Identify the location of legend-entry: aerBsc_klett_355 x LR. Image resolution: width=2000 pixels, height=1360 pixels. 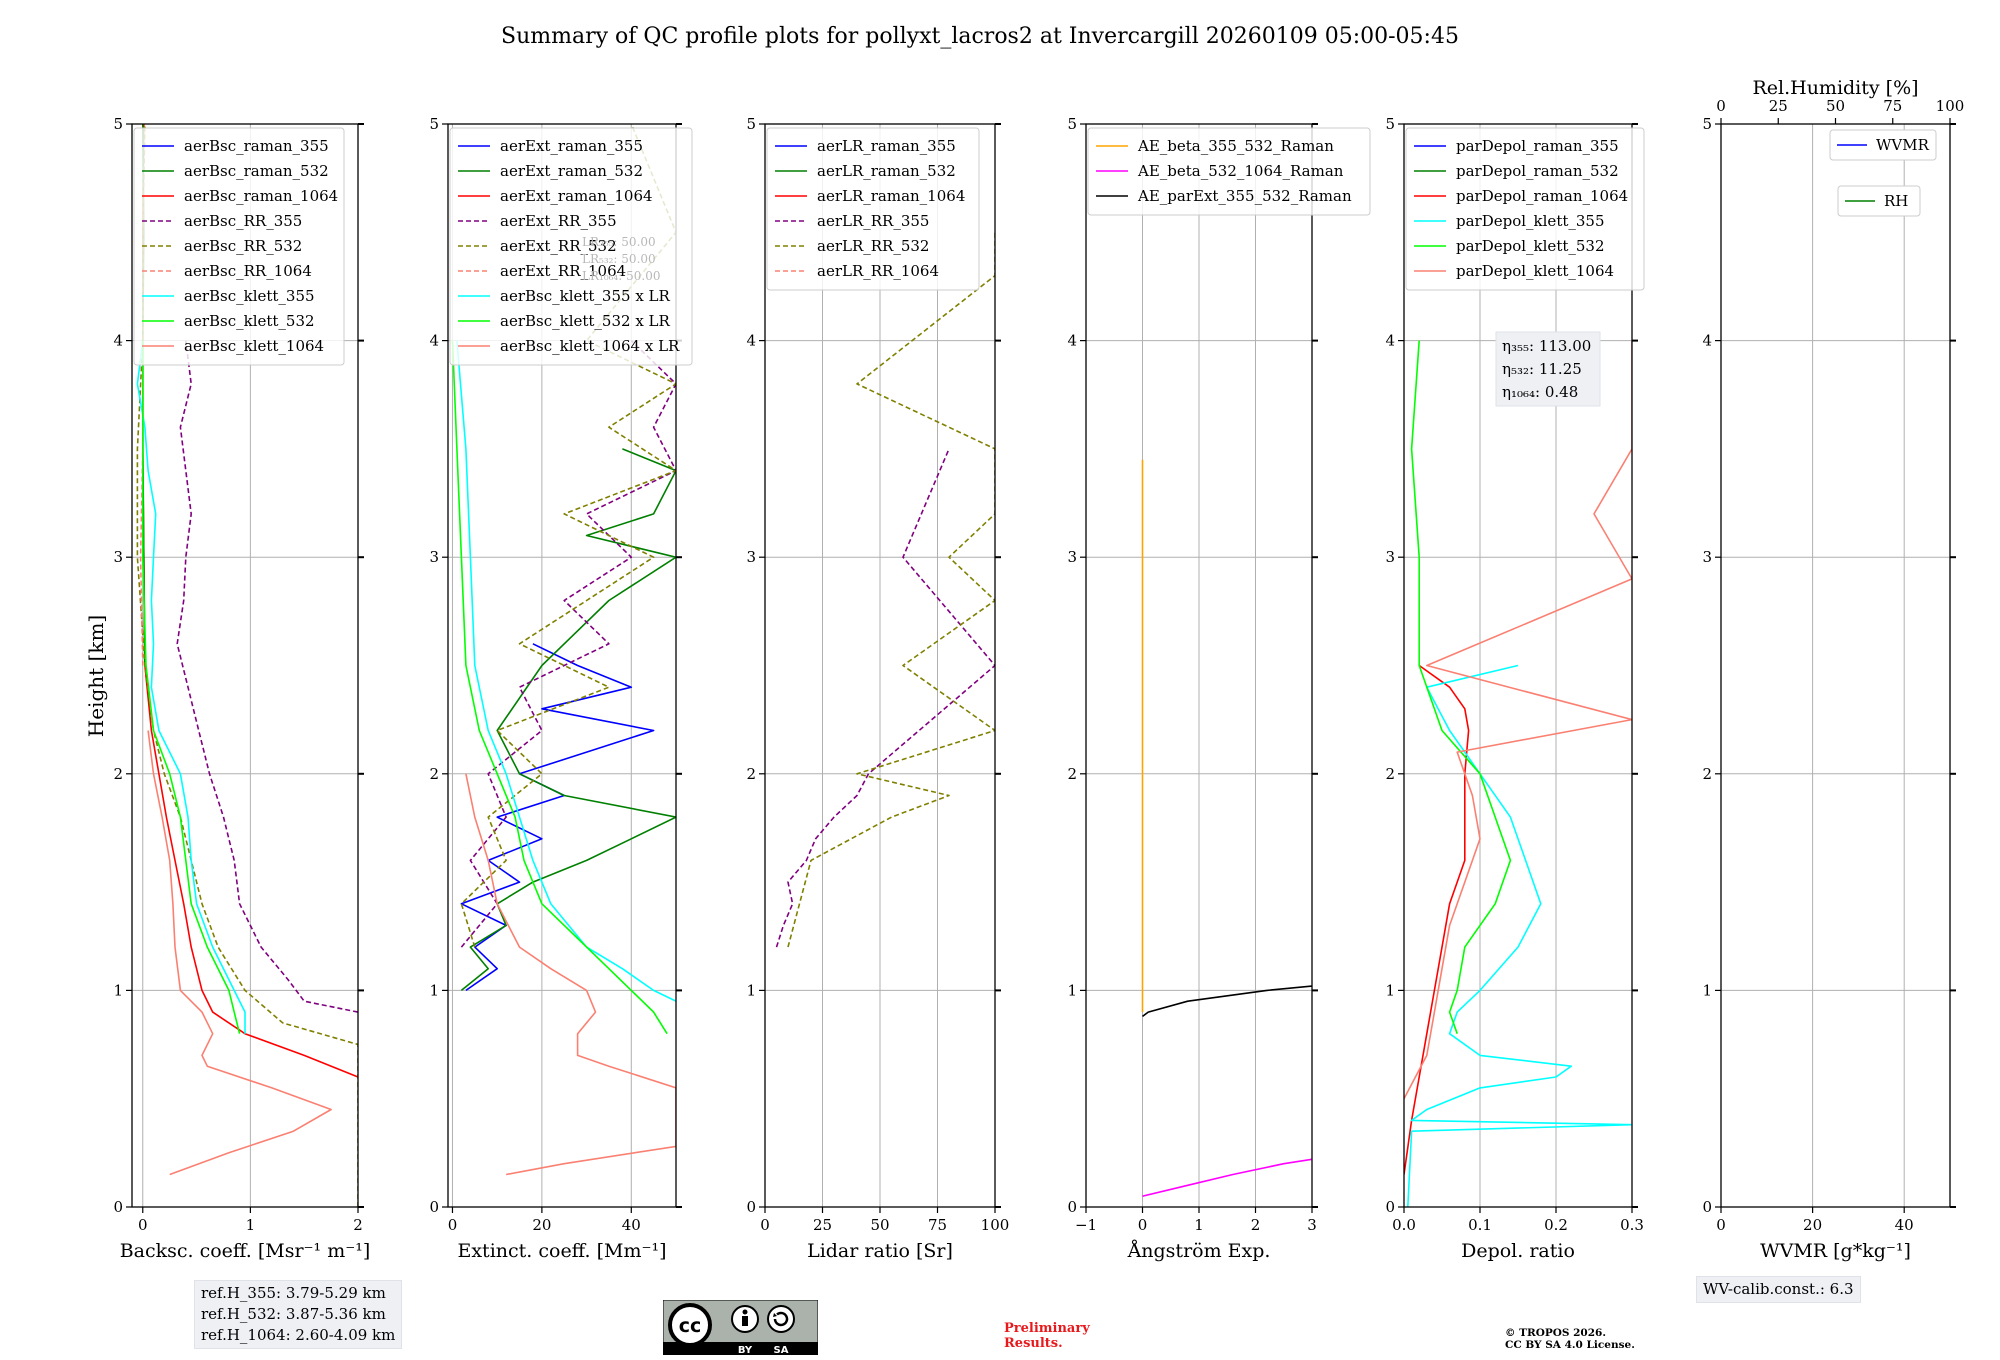
(585, 296).